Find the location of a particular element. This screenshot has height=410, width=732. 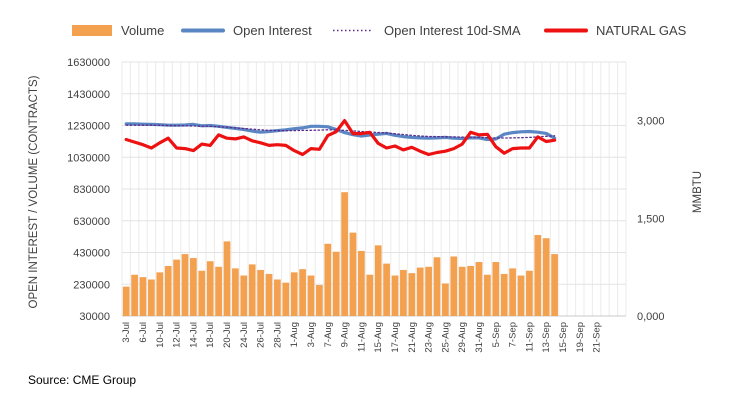

x-tick-label: 5-Sep is located at coordinates (496, 334).